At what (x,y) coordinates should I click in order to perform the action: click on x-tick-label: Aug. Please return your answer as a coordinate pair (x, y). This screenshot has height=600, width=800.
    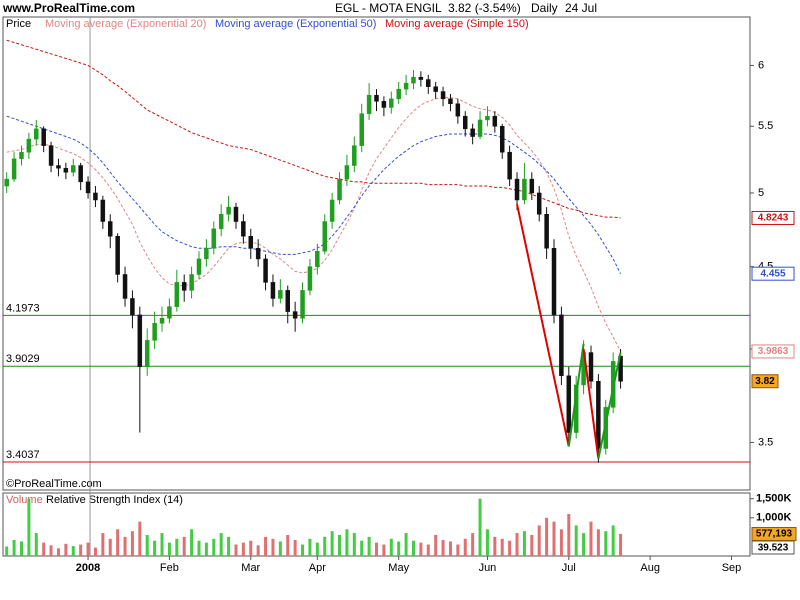
    Looking at the image, I should click on (650, 568).